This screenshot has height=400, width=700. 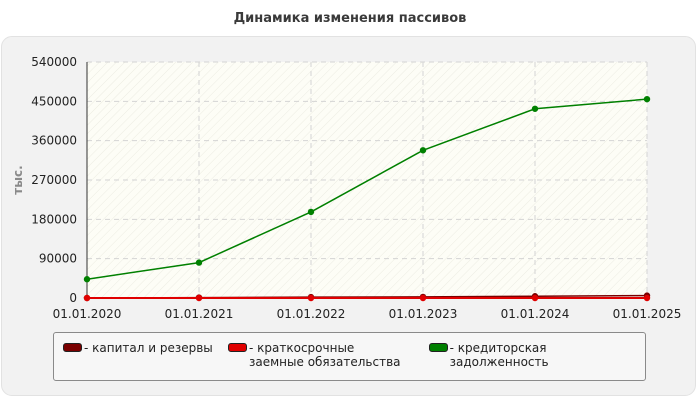 I want to click on x-tick-label: 01.01.2021, so click(x=199, y=314).